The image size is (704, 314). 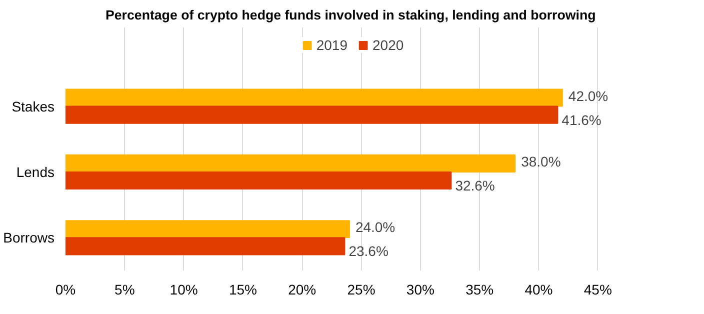 I want to click on y-tick-label: Stakes, so click(x=33, y=106).